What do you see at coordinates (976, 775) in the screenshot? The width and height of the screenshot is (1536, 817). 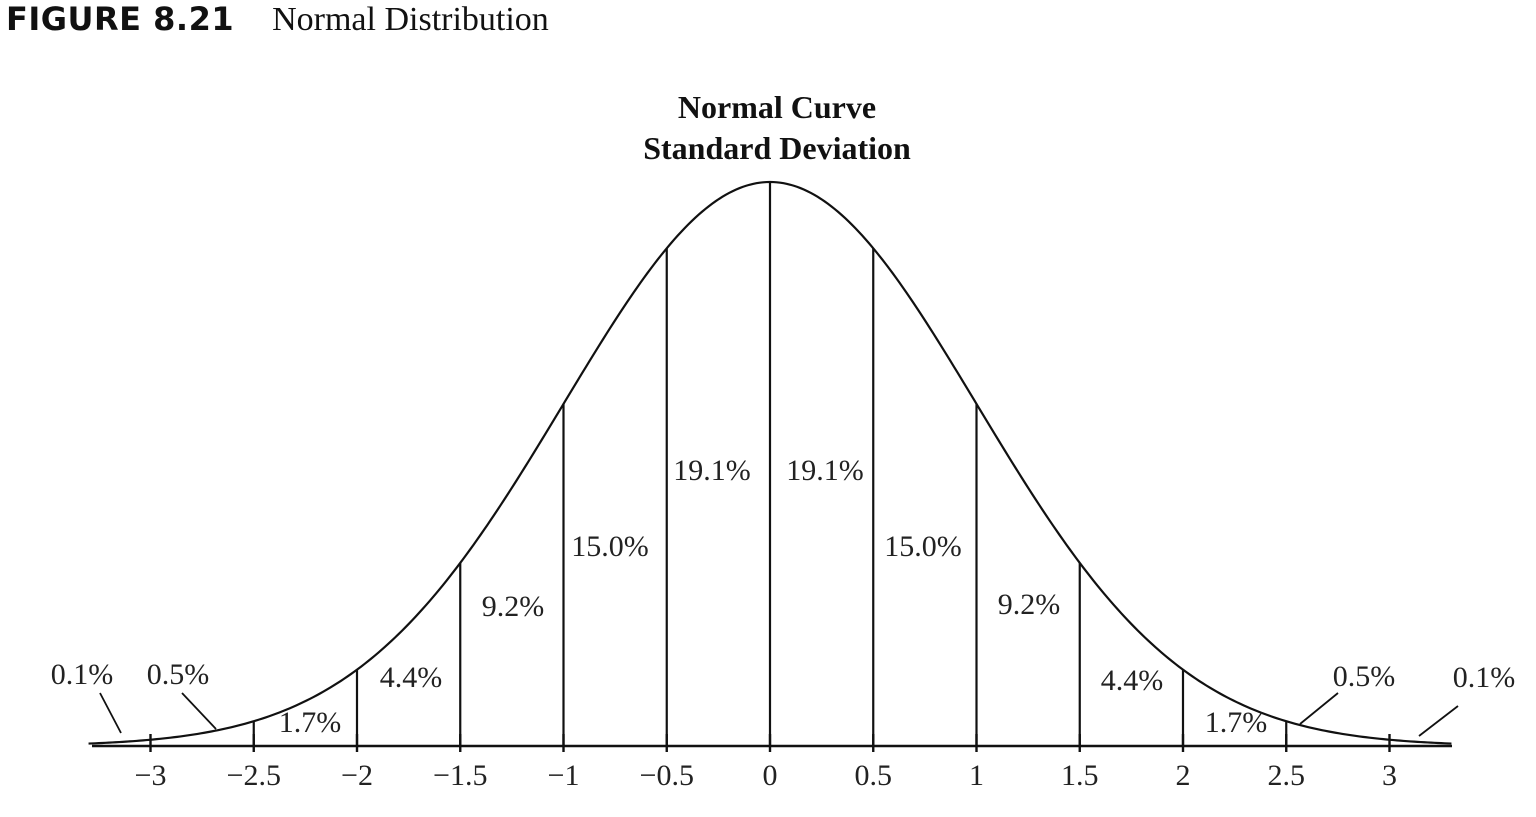 I see `x-tick-label: 1` at bounding box center [976, 775].